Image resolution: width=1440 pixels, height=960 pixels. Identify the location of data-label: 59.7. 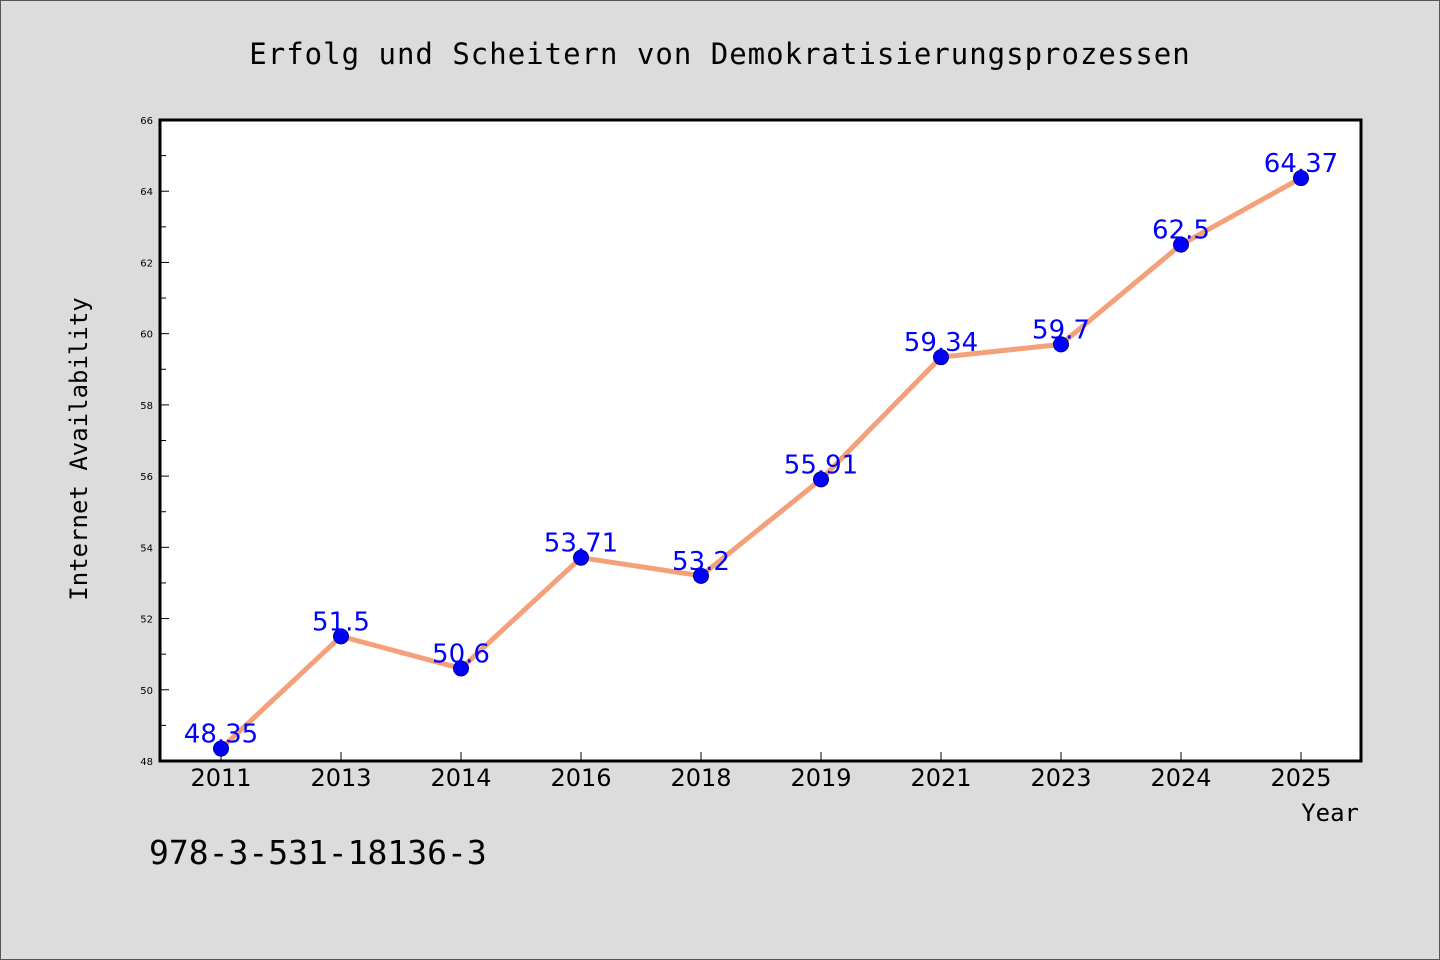
(1061, 330).